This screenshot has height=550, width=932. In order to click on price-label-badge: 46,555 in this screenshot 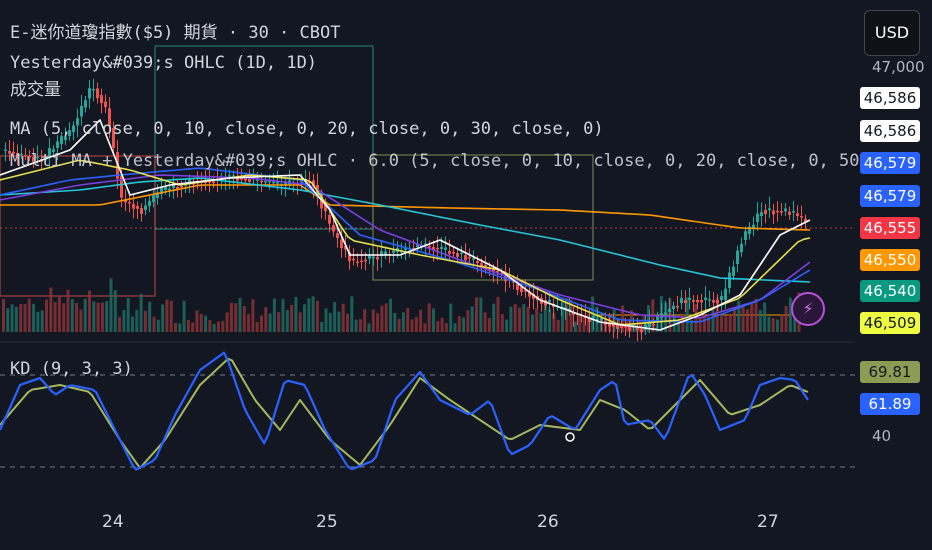, I will do `click(890, 228)`.